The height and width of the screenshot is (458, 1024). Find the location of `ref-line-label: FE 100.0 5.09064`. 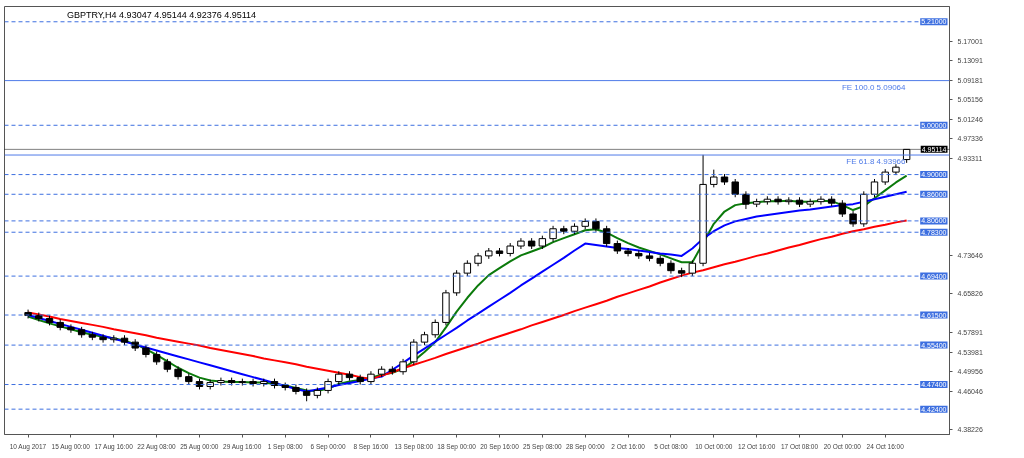

ref-line-label: FE 100.0 5.09064 is located at coordinates (874, 87).